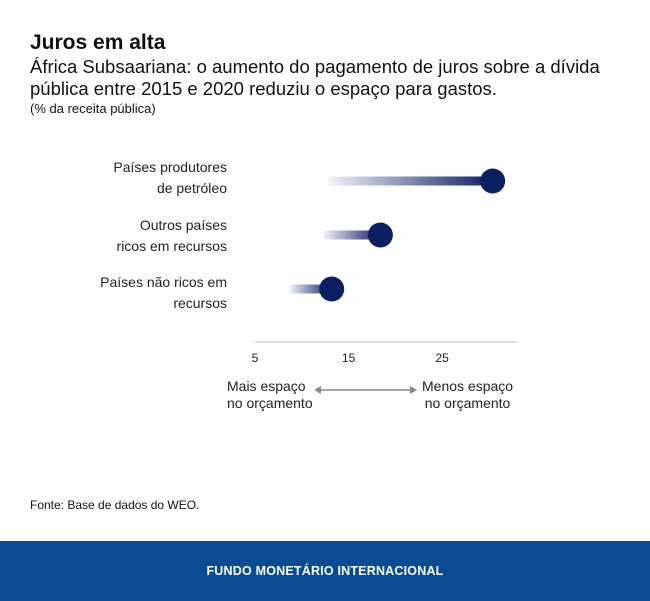  What do you see at coordinates (468, 386) in the screenshot?
I see `annotation-line: Menos espaço` at bounding box center [468, 386].